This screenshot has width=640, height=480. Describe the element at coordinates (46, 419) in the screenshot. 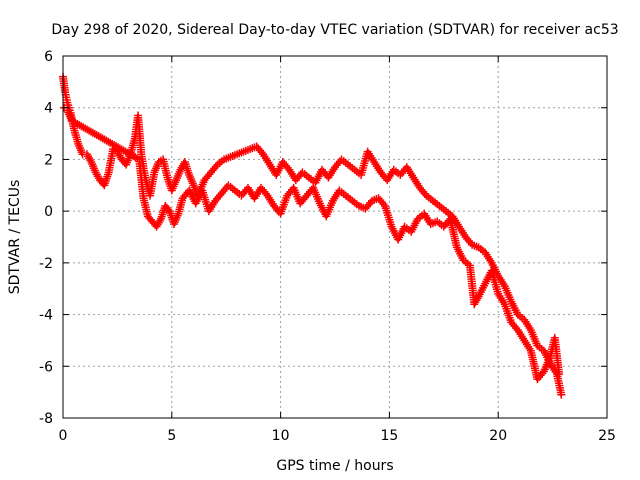

I see `y-tick-label: -8` at that location.